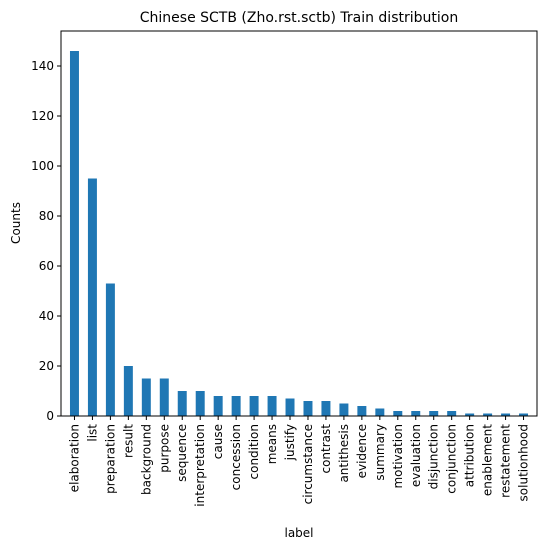  What do you see at coordinates (344, 453) in the screenshot?
I see `x-tick-label: antithesis` at bounding box center [344, 453].